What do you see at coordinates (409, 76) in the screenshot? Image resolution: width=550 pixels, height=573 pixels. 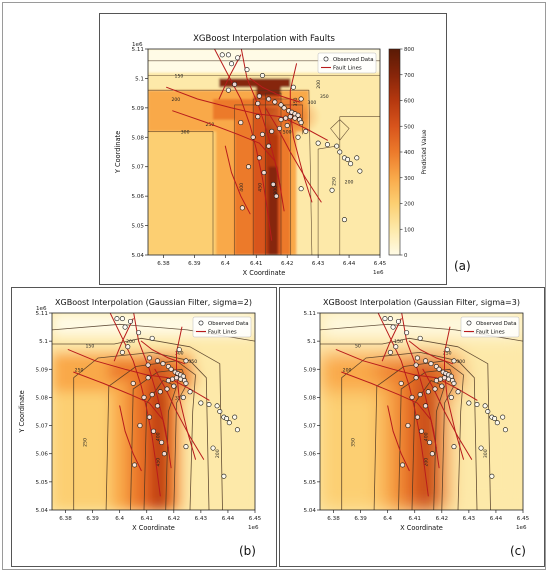 I see `colorbar-tick-label: 700` at bounding box center [409, 76].